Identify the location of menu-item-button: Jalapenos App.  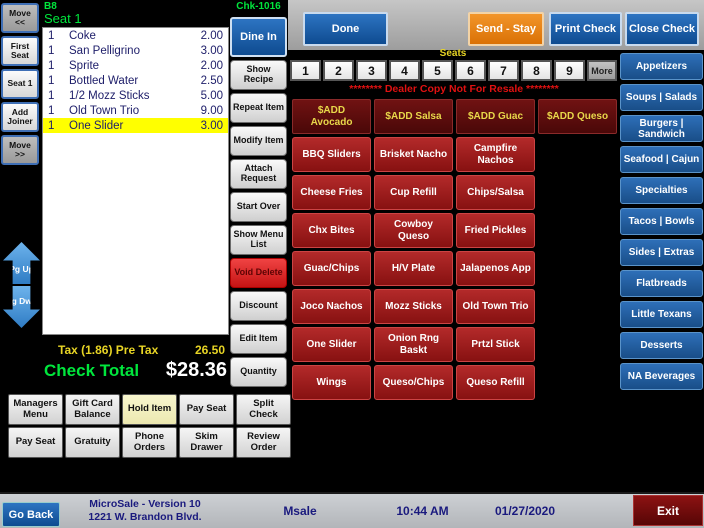
(495, 268).